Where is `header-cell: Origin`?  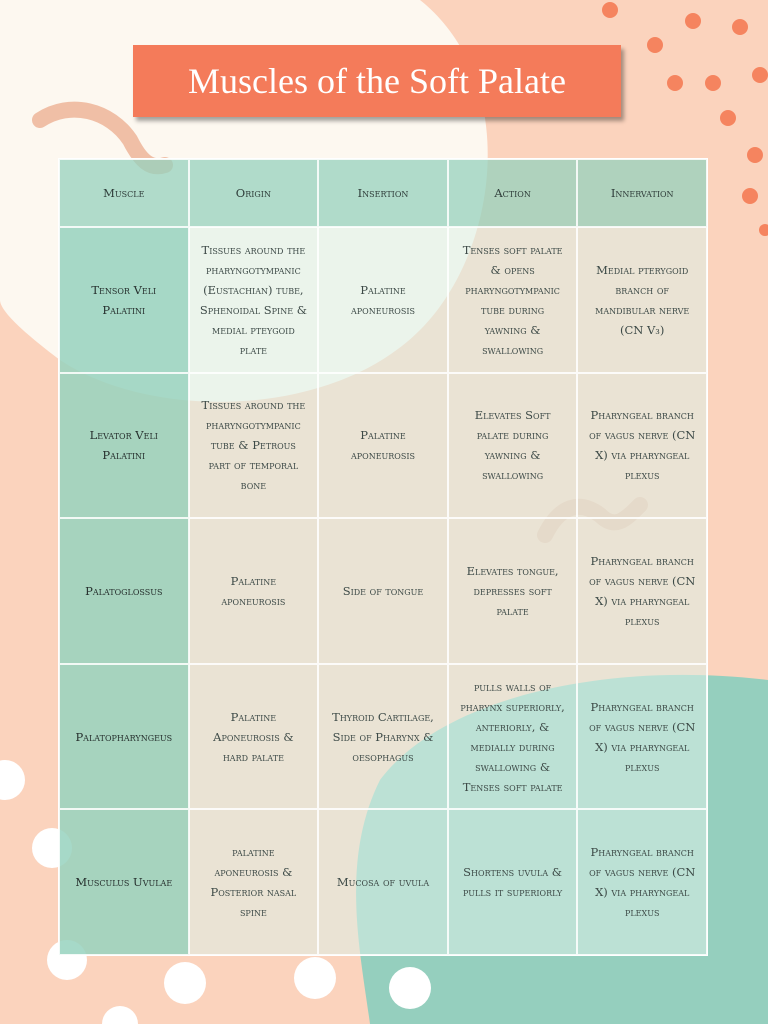 header-cell: Origin is located at coordinates (253, 193).